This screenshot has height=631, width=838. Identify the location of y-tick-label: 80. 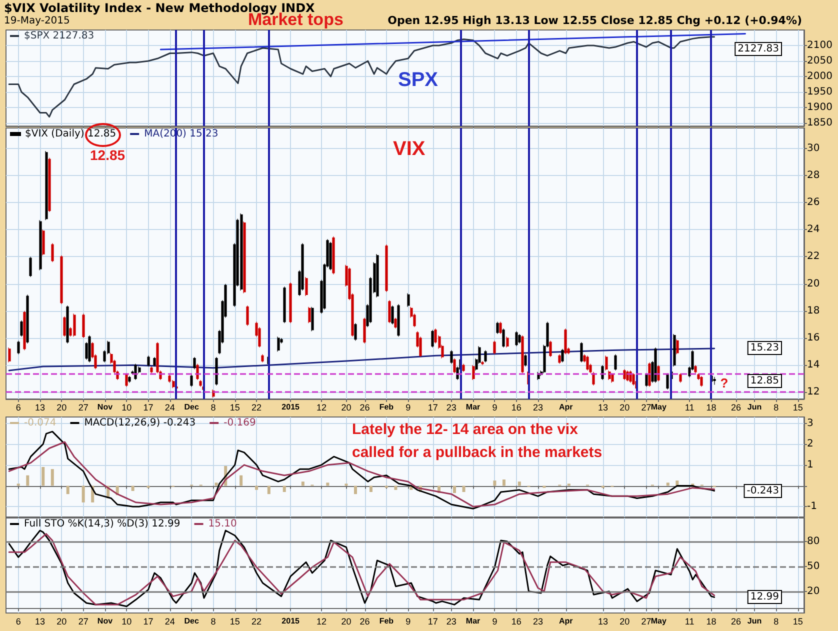
(813, 541).